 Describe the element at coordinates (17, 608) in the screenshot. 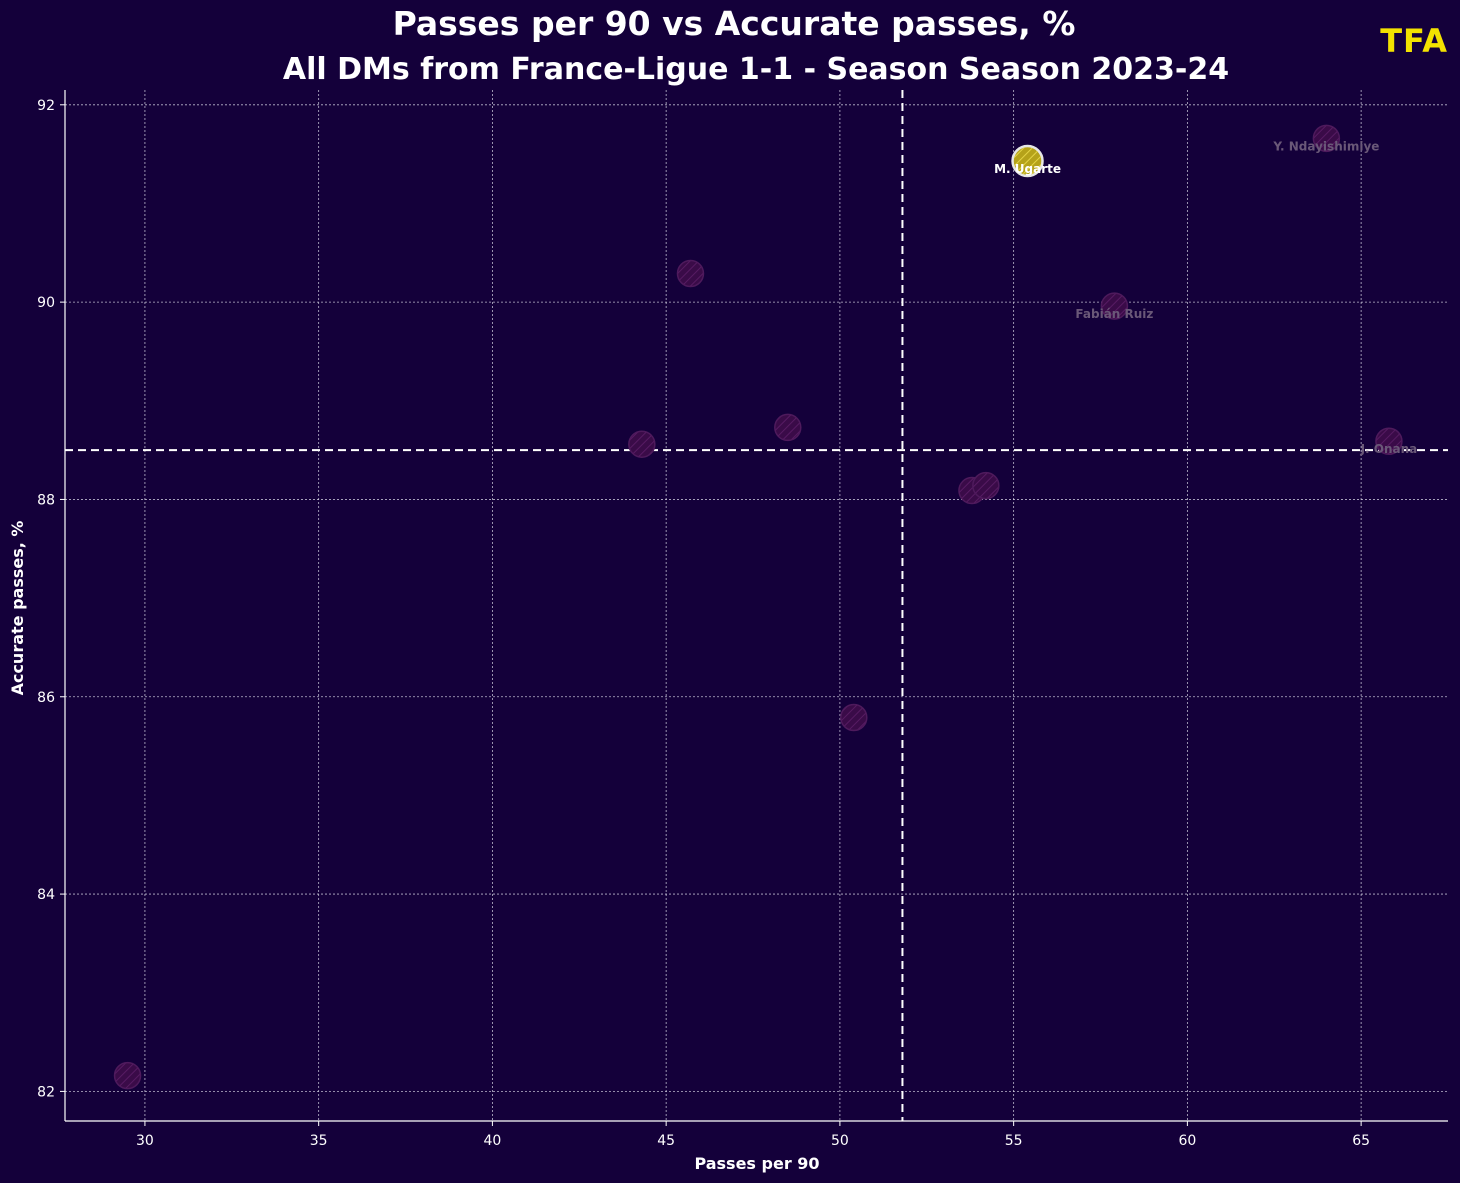

I see `y-axis-title: Accurate passes, %` at that location.